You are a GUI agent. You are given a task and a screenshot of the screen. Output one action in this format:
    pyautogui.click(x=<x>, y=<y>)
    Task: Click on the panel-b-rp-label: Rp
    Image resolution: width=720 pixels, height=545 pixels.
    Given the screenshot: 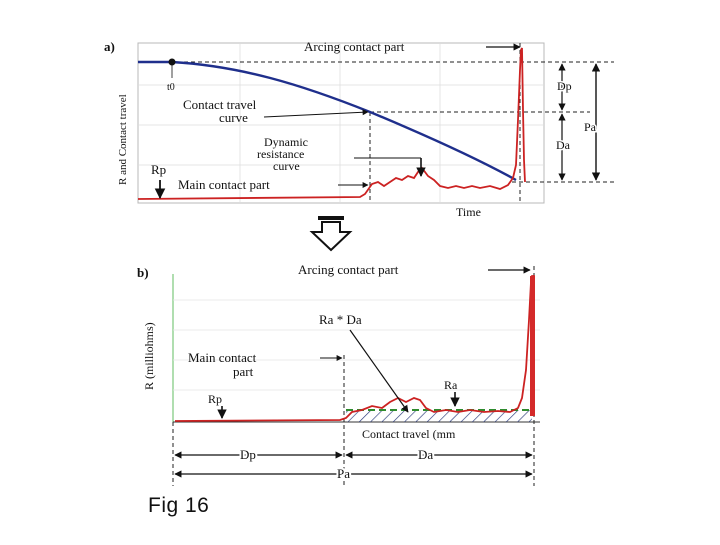 What is the action you would take?
    pyautogui.click(x=215, y=399)
    